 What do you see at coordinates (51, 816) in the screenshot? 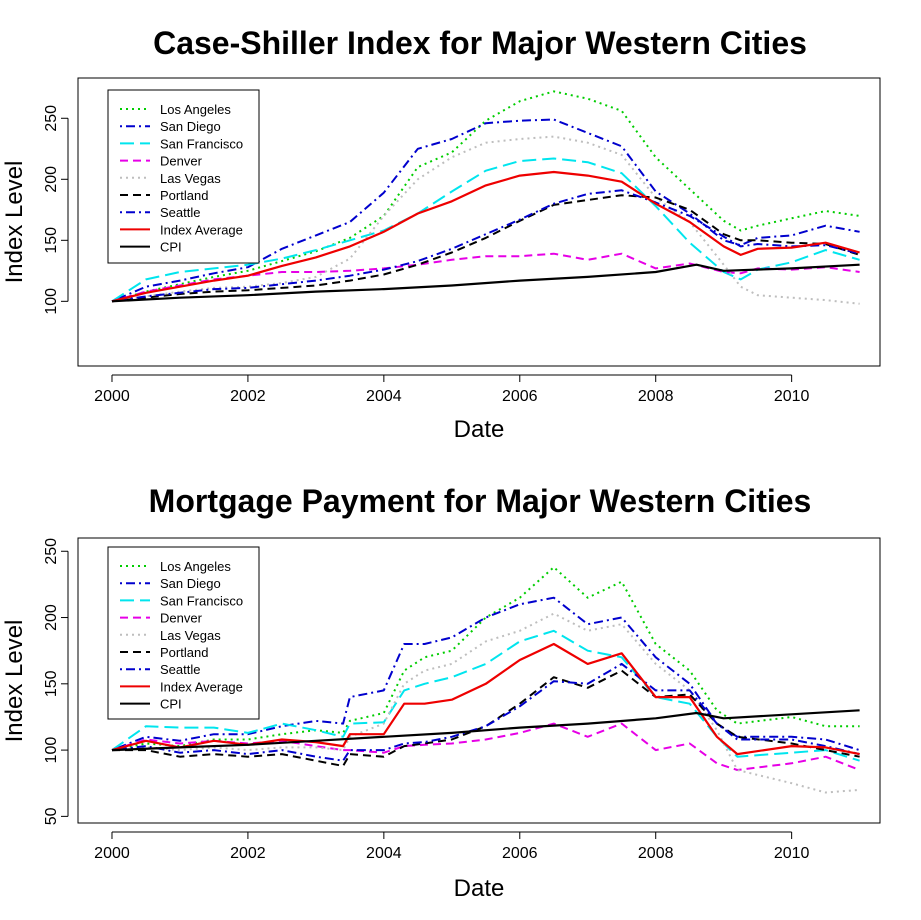
I see `y-tick-label: 50` at bounding box center [51, 816].